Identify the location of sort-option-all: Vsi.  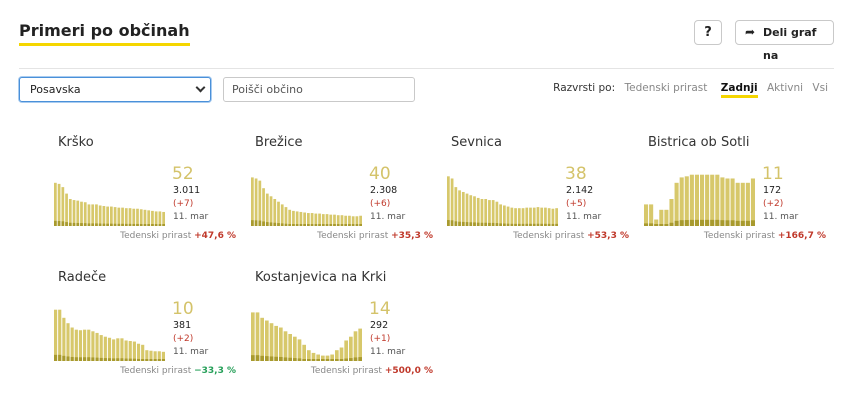
(820, 88).